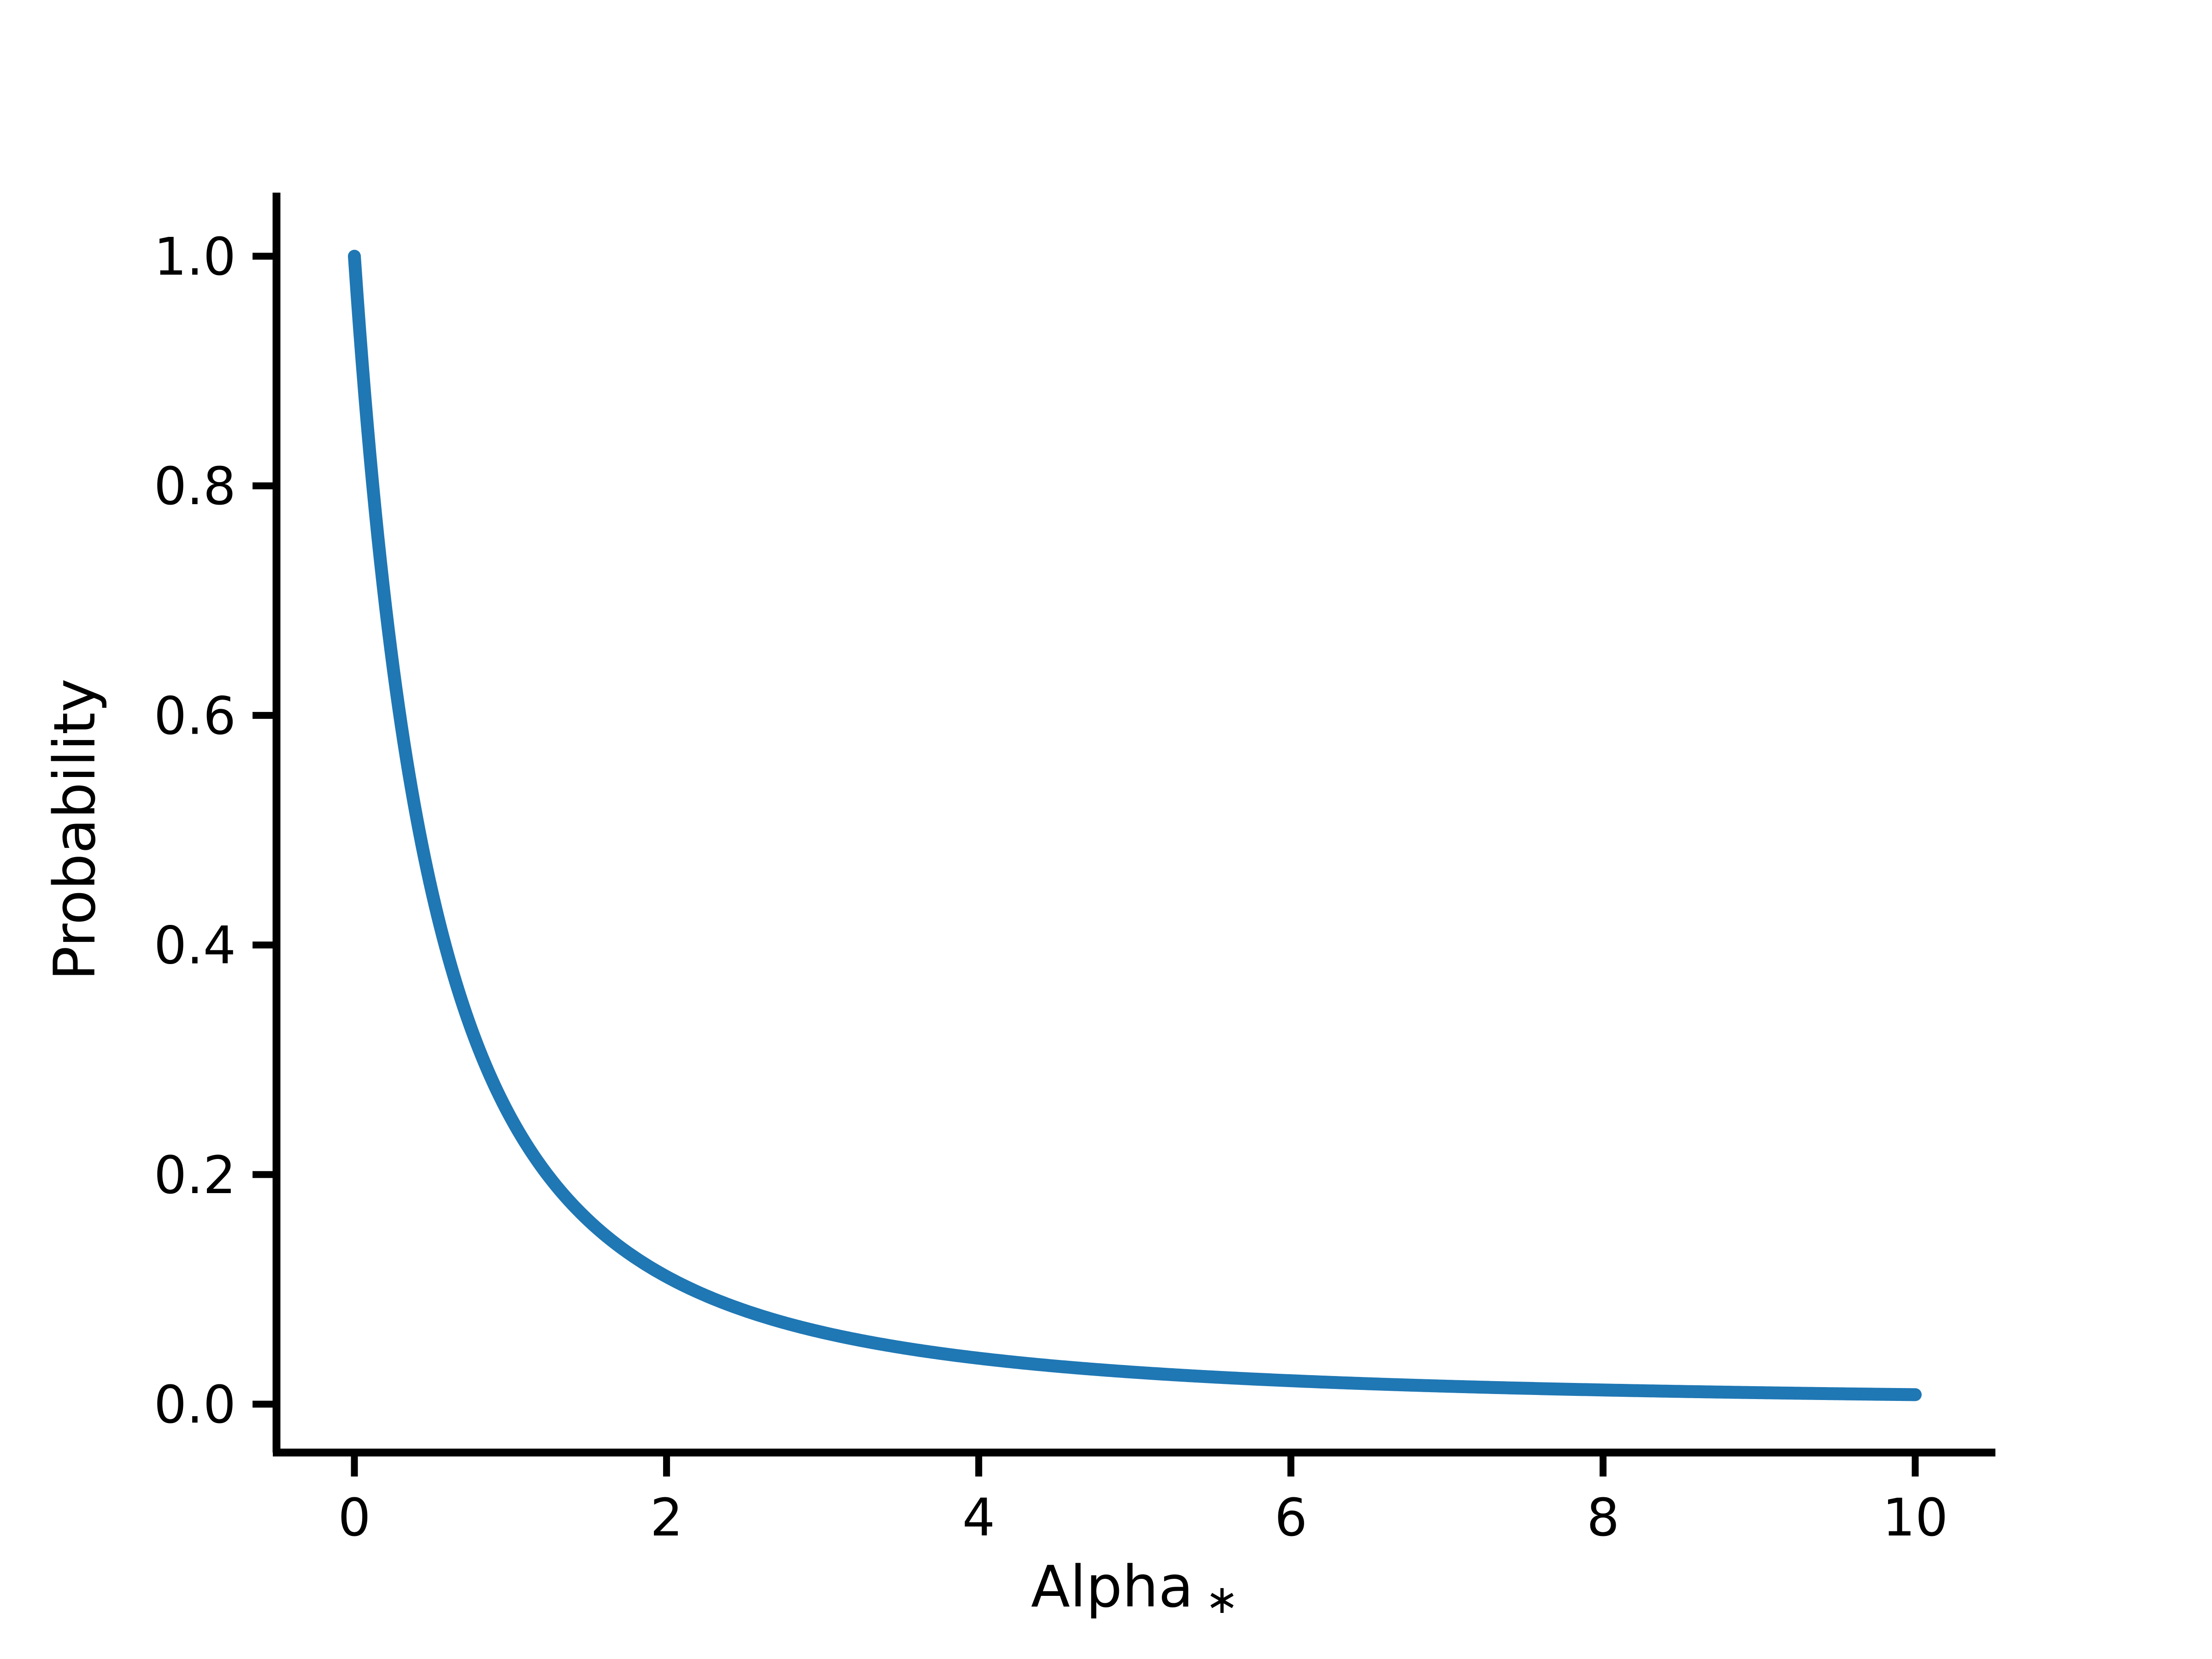  What do you see at coordinates (195, 1405) in the screenshot?
I see `y-tick-label-0.0: 0.0` at bounding box center [195, 1405].